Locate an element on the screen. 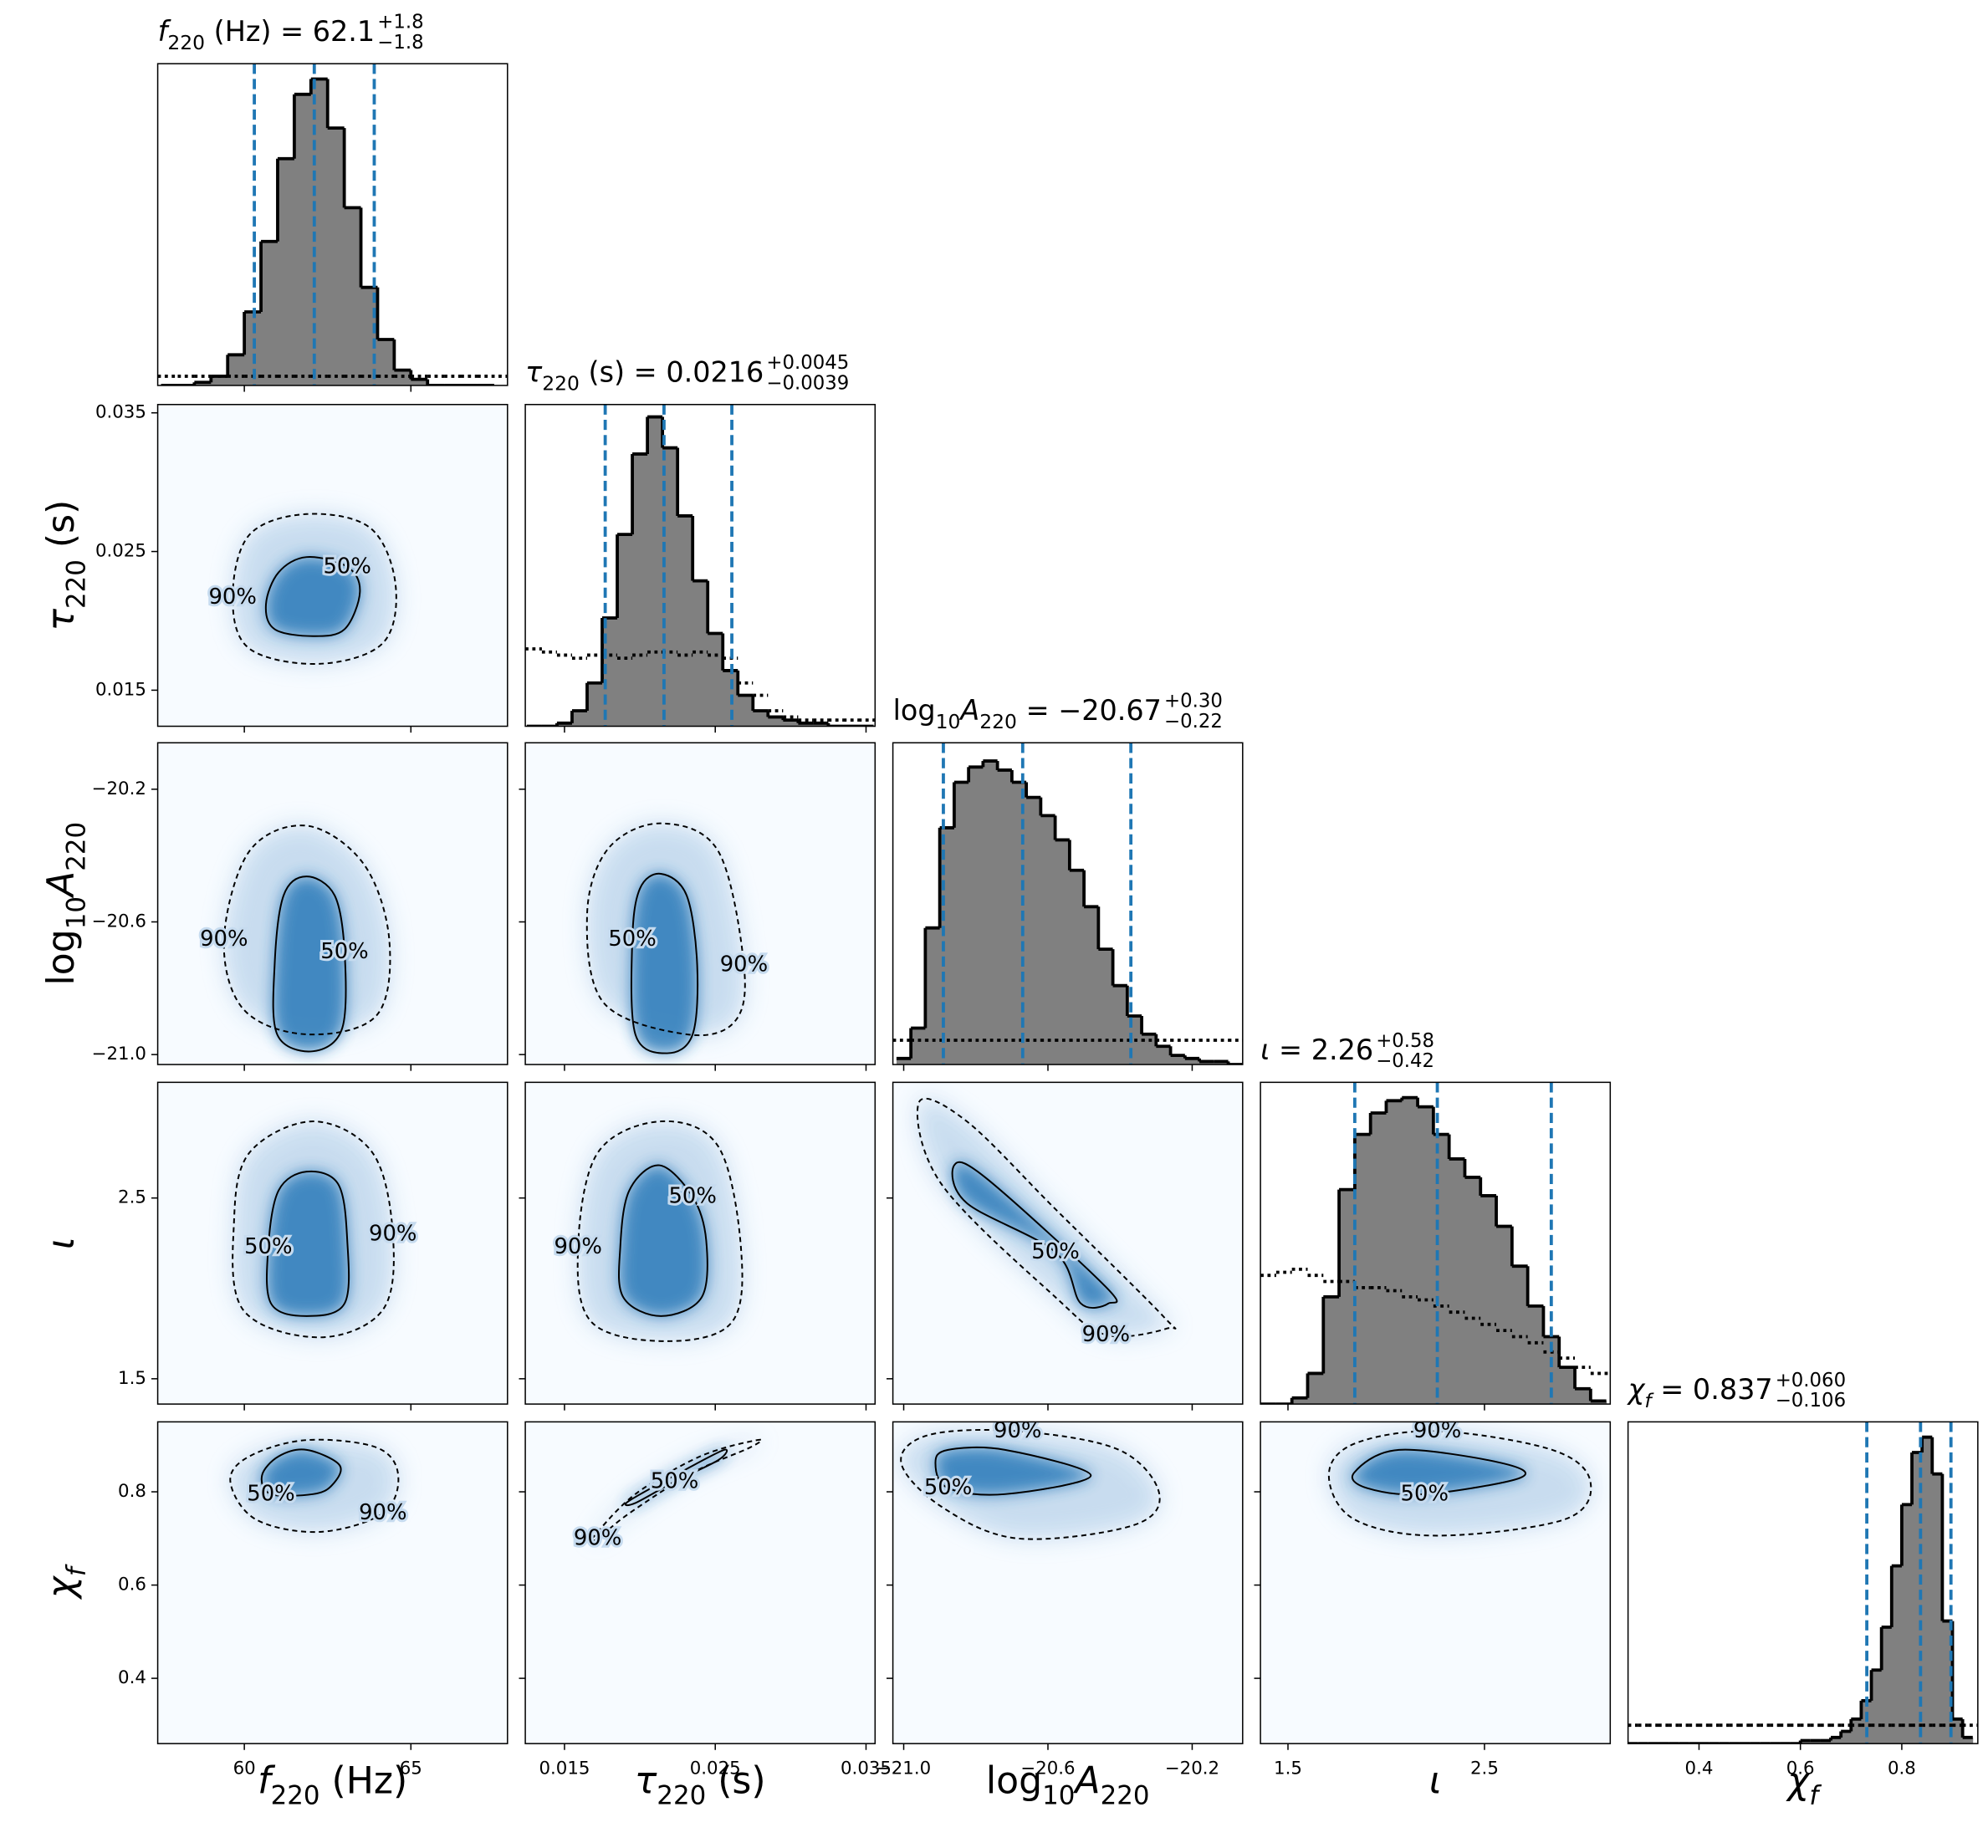 The height and width of the screenshot is (1848, 1988). x-tick-label: −21.0 is located at coordinates (903, 1769).